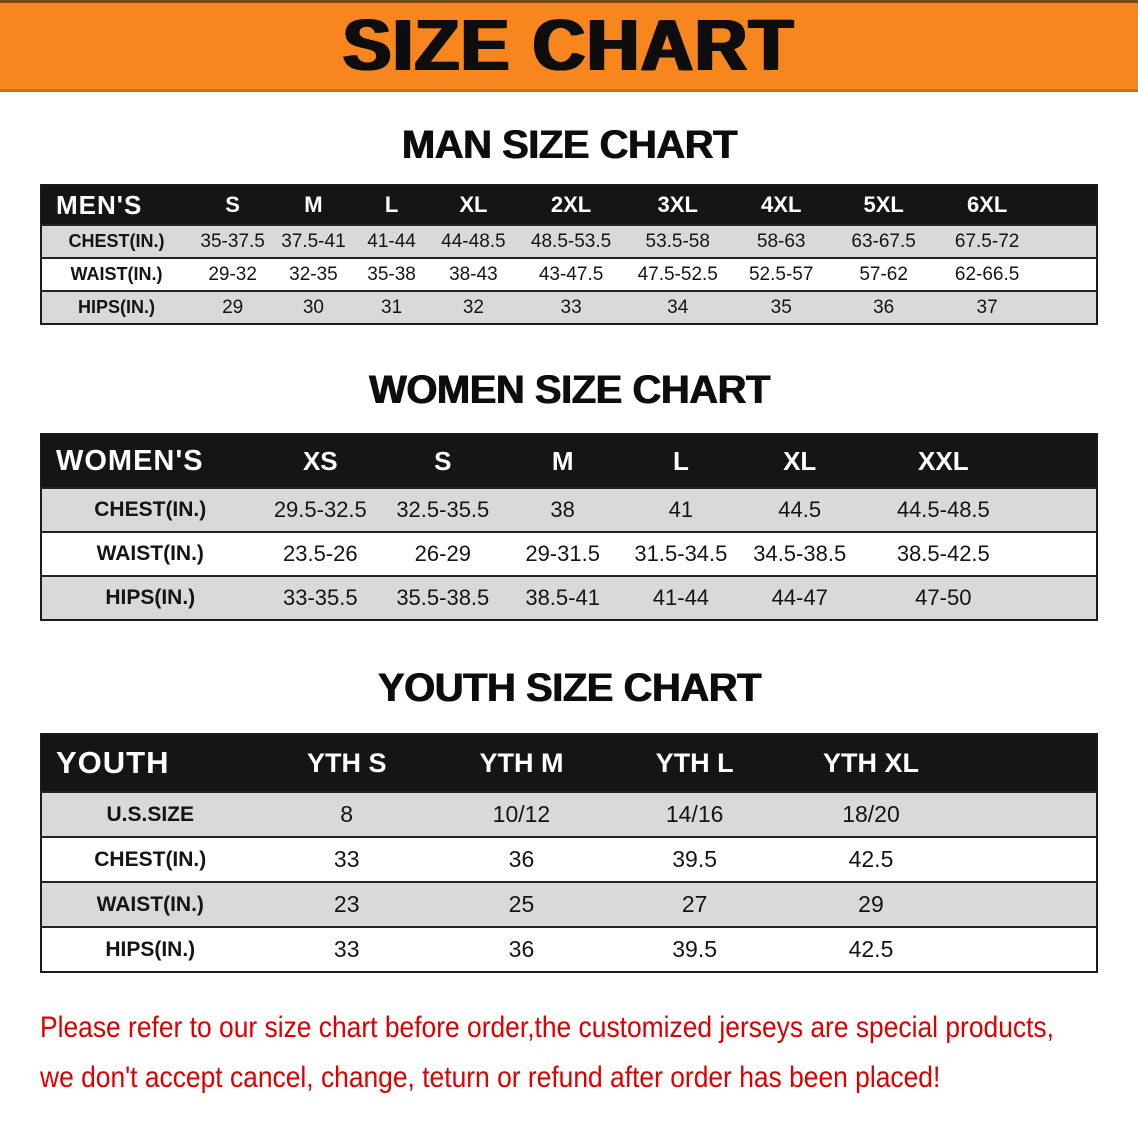 The height and width of the screenshot is (1132, 1138). I want to click on table-title-cell: WOMEN'S, so click(150, 461).